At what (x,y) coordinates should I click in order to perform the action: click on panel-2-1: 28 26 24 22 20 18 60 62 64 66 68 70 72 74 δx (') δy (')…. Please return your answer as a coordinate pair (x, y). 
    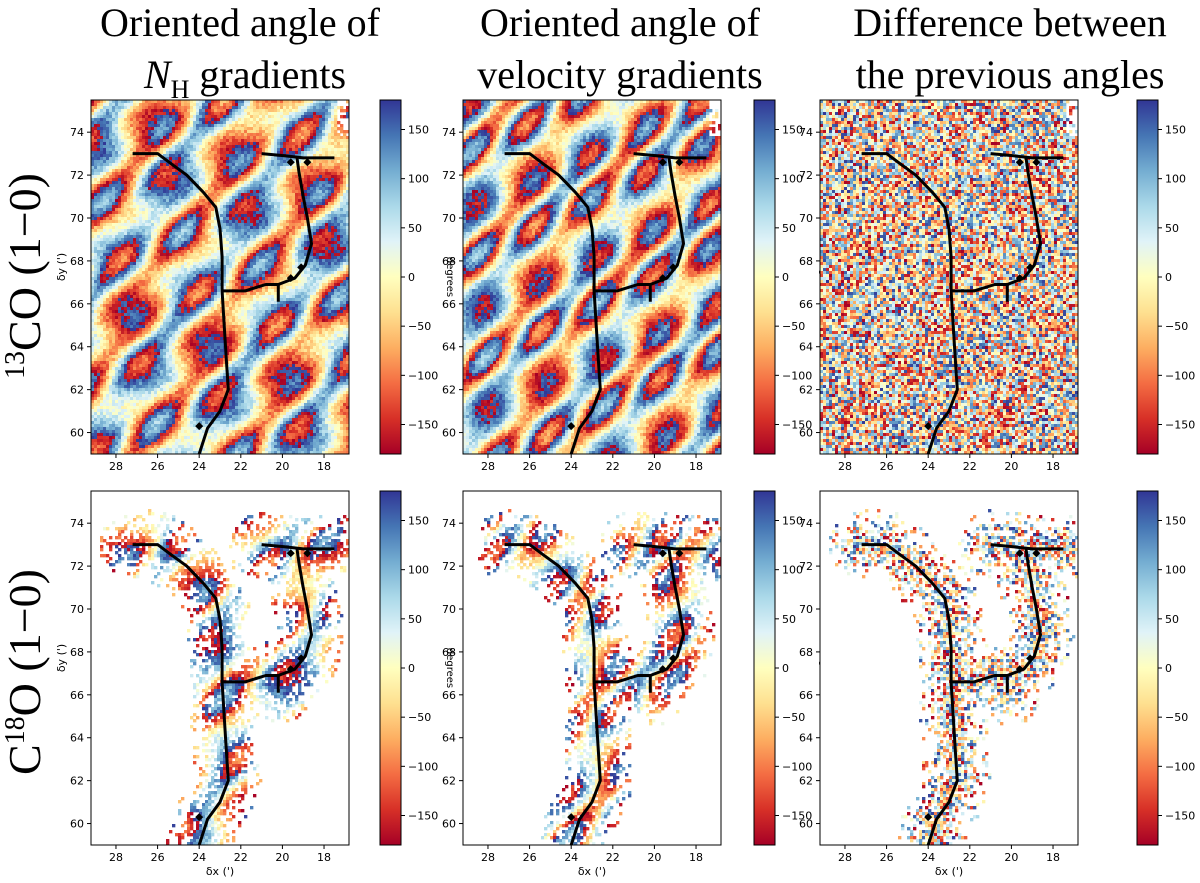
    Looking at the image, I should click on (255, 684).